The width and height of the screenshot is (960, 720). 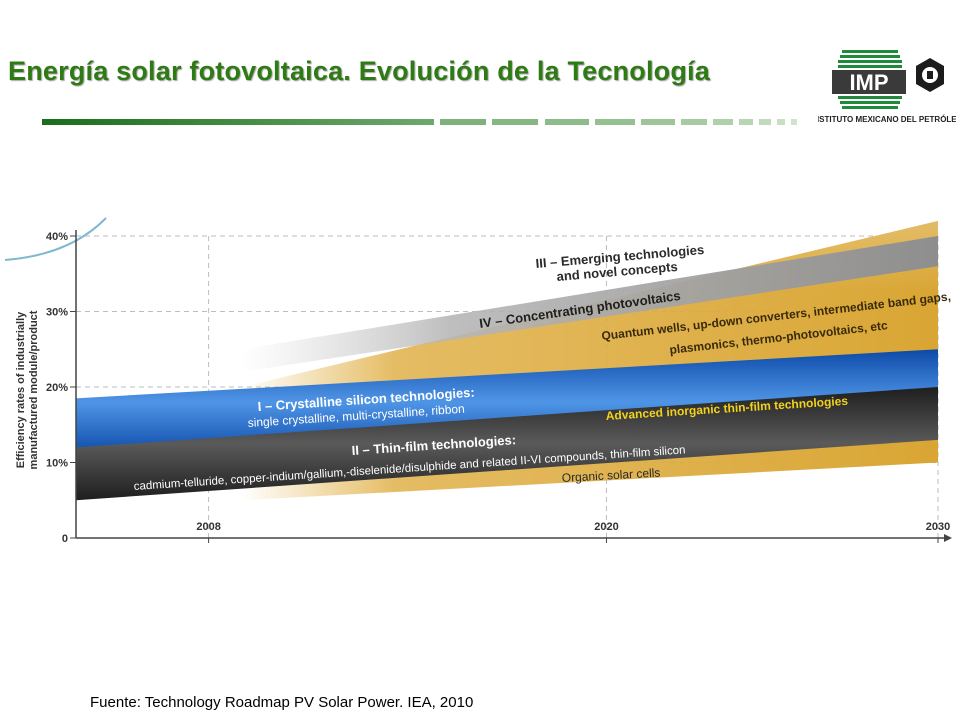 What do you see at coordinates (208, 527) in the screenshot?
I see `x-tick-label: 2008` at bounding box center [208, 527].